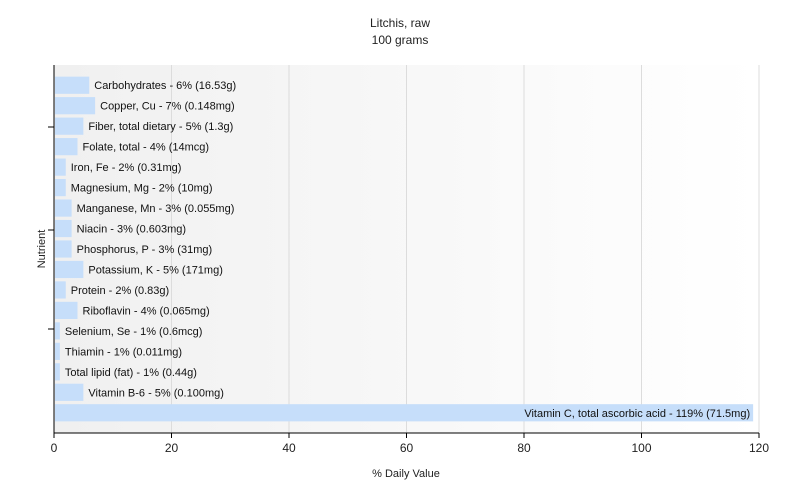 The image size is (800, 500). What do you see at coordinates (142, 189) in the screenshot?
I see `bar-label: Magnesium, Mg - 2% (10mg)` at bounding box center [142, 189].